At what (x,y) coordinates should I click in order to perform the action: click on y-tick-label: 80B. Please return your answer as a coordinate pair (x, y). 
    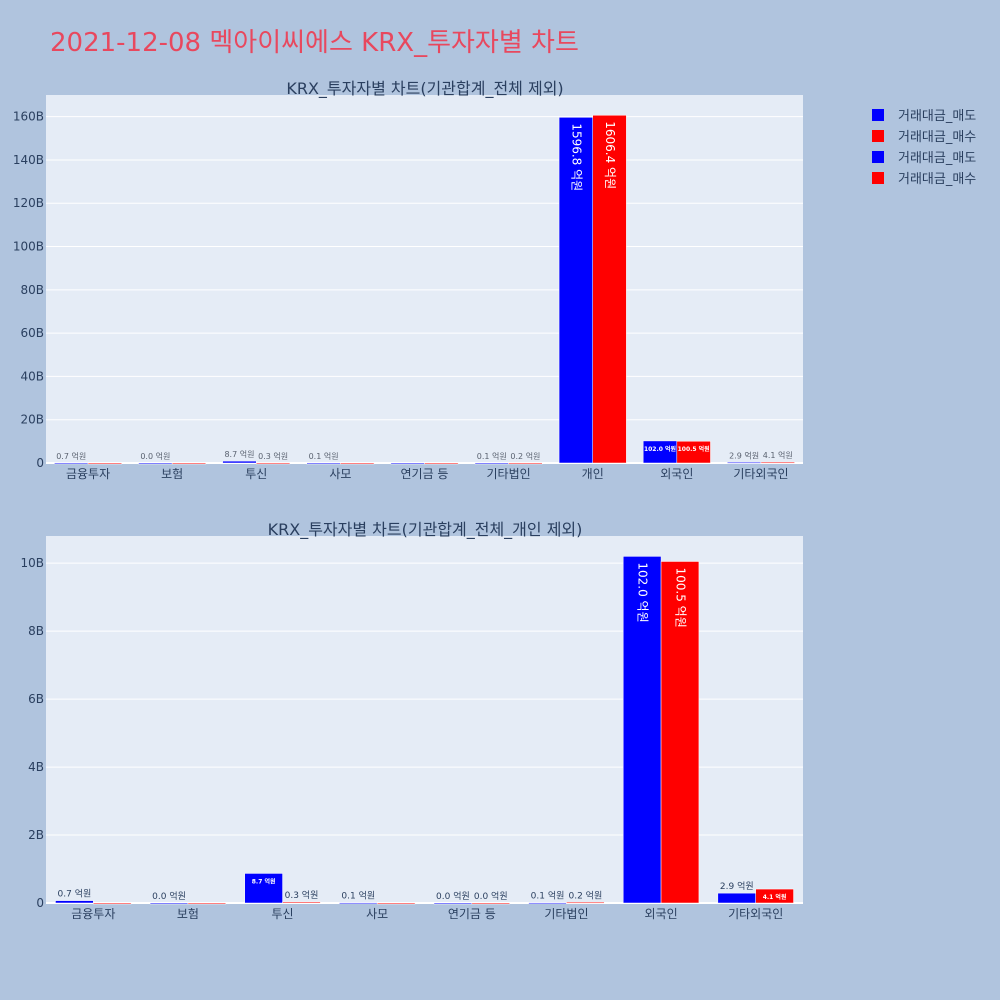
    Looking at the image, I should click on (32, 290).